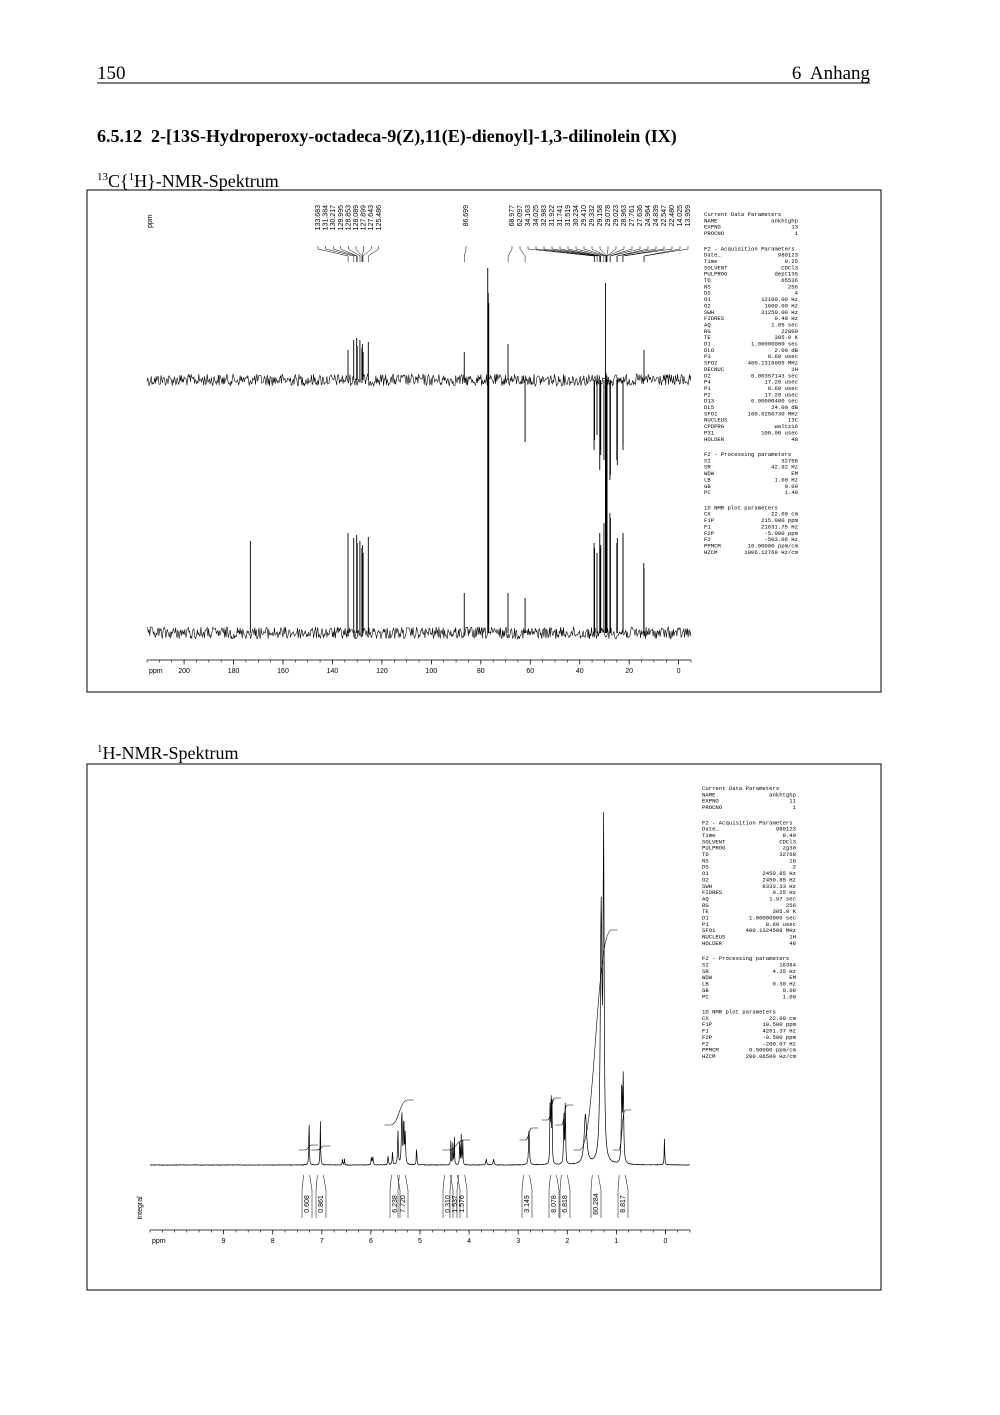  What do you see at coordinates (790, 848) in the screenshot?
I see `parameter-value: zg30` at bounding box center [790, 848].